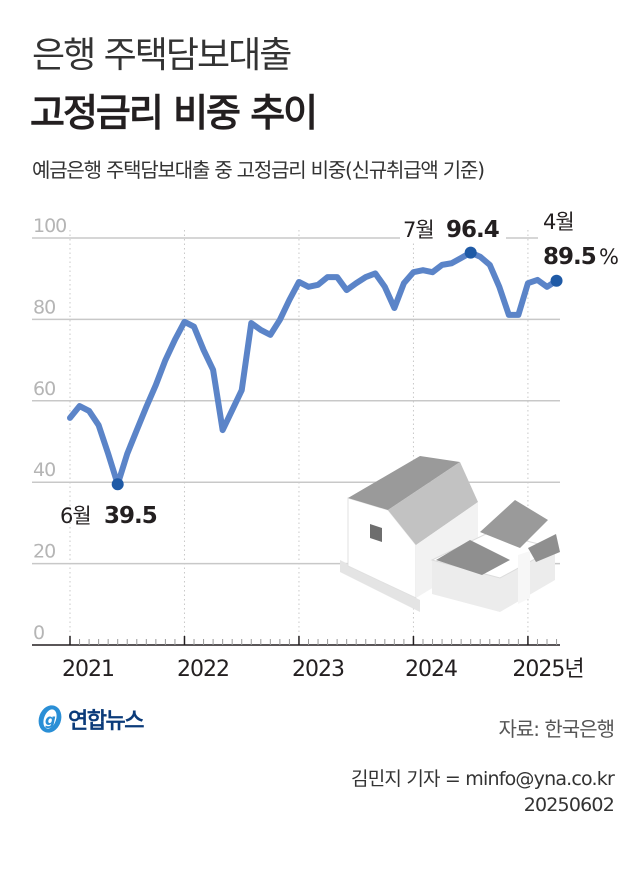  Describe the element at coordinates (49, 226) in the screenshot. I see `y-tick-label: 100` at that location.